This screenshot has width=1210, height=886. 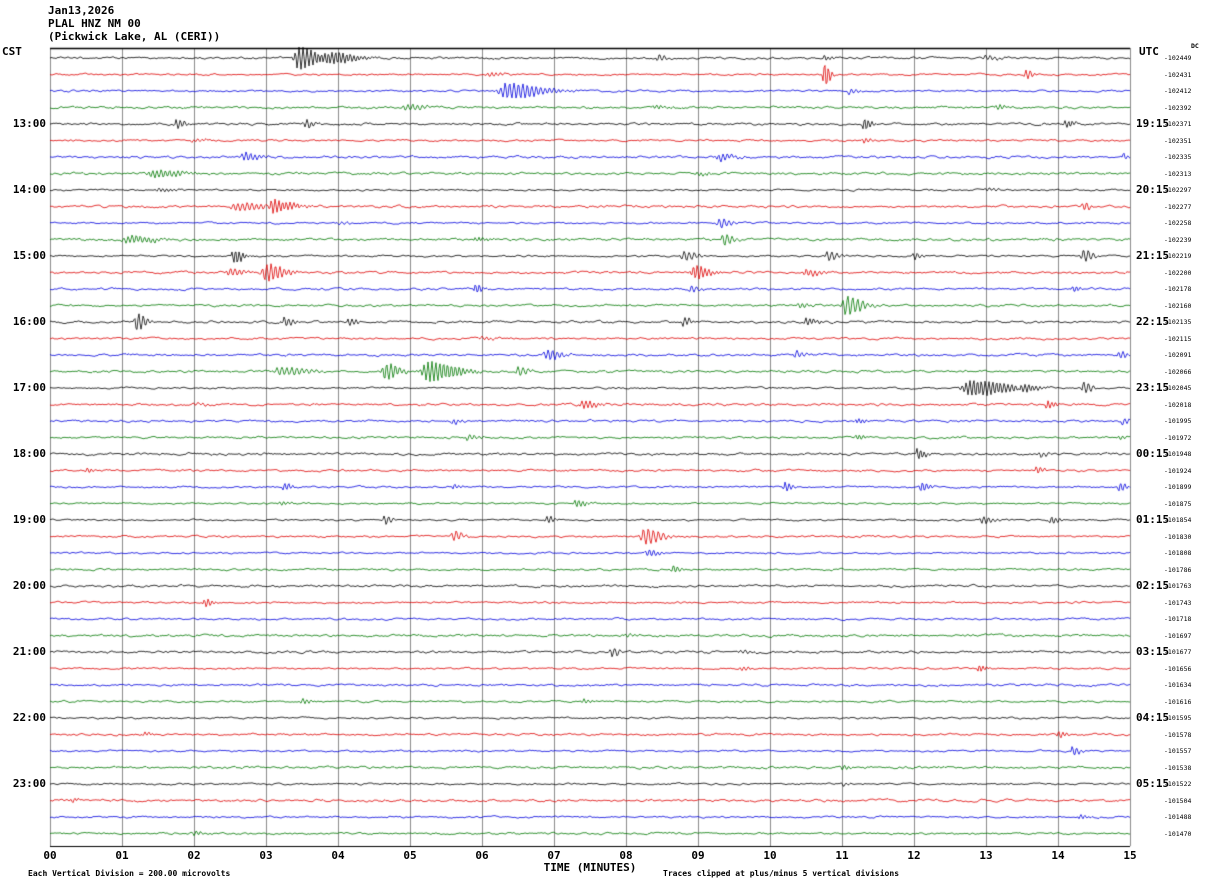 I want to click on left-timezone-label: CST, so click(x=12, y=51).